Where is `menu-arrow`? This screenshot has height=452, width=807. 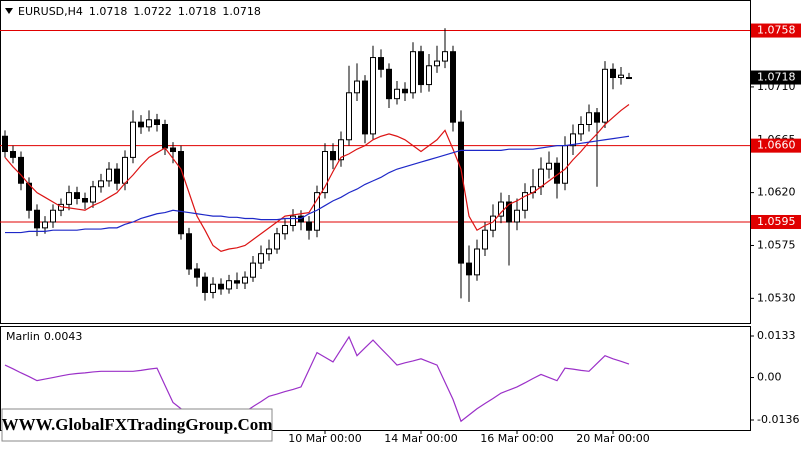
menu-arrow is located at coordinates (9, 11).